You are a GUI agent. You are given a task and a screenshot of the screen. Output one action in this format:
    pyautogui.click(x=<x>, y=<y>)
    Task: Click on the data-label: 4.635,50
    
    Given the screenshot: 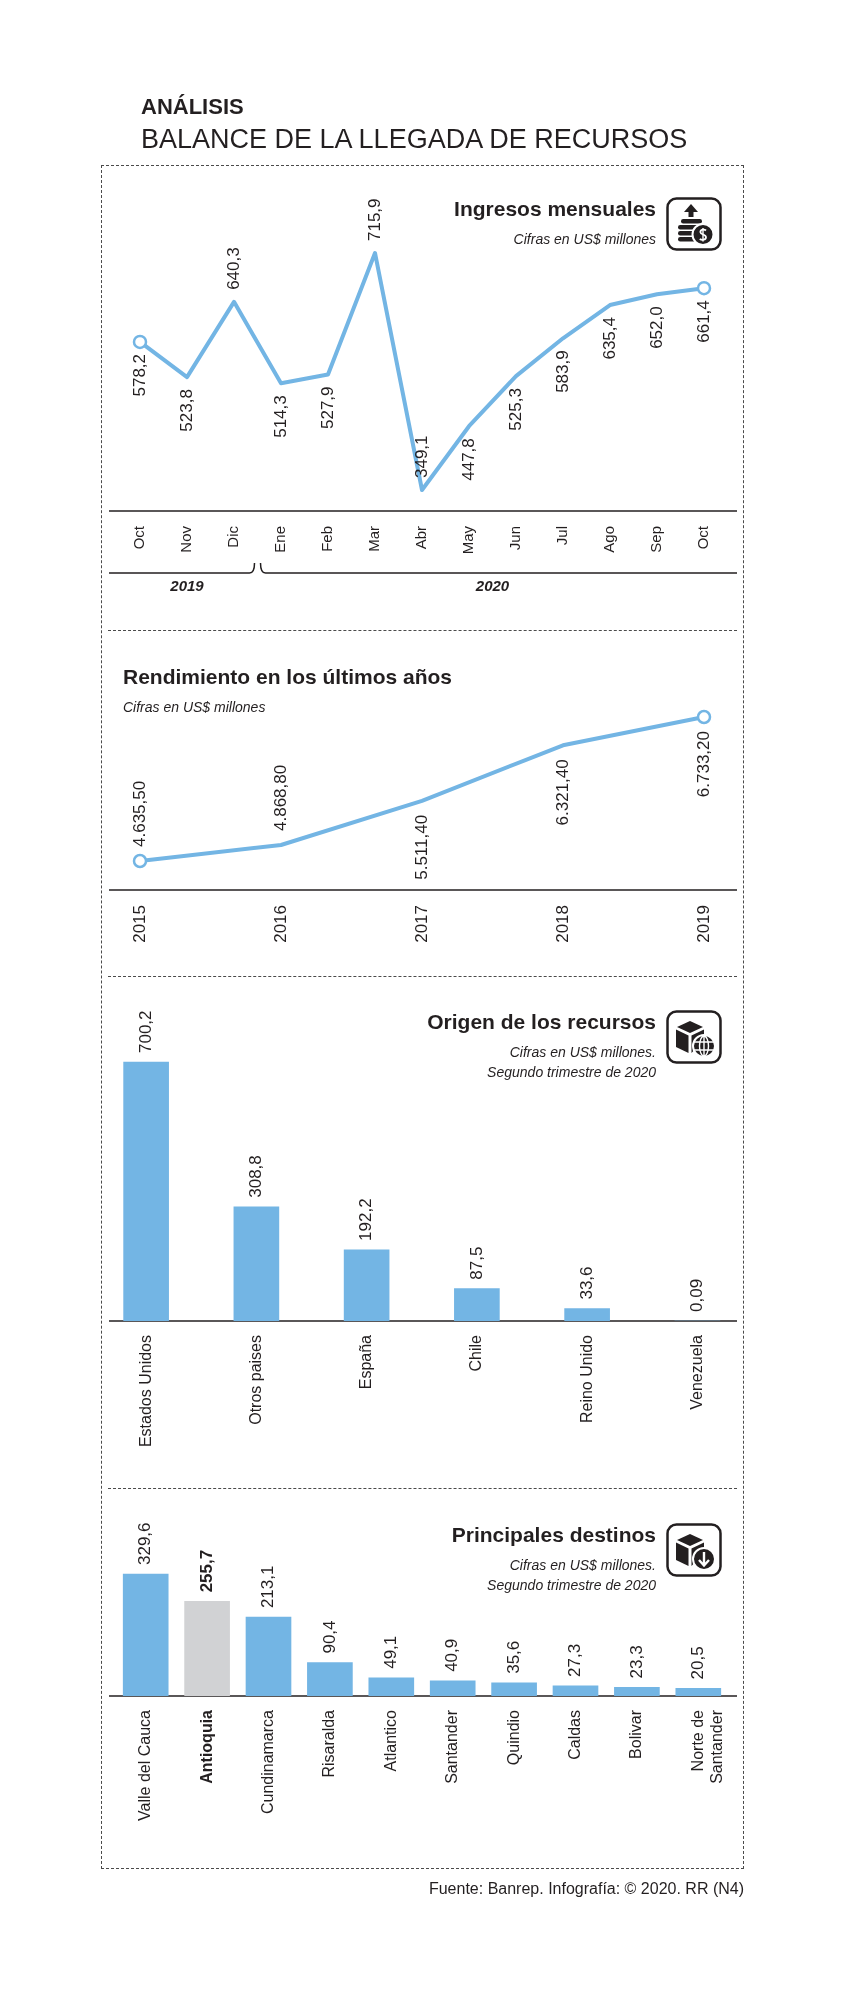 What is the action you would take?
    pyautogui.click(x=139, y=813)
    